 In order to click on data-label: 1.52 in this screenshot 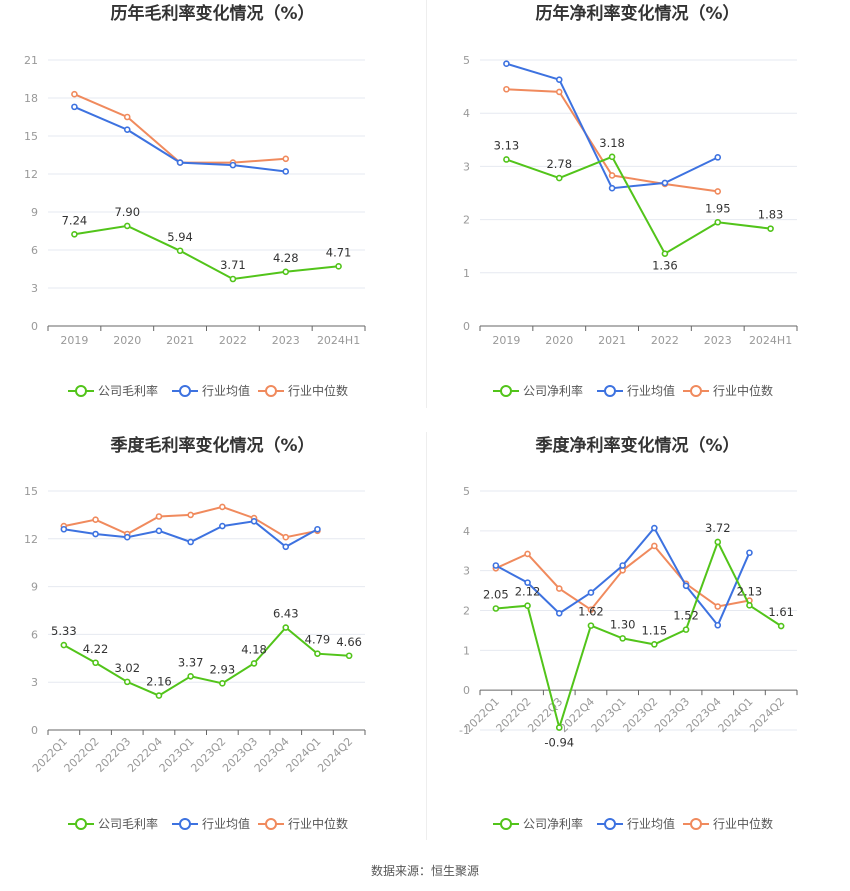, I will do `click(686, 616)`.